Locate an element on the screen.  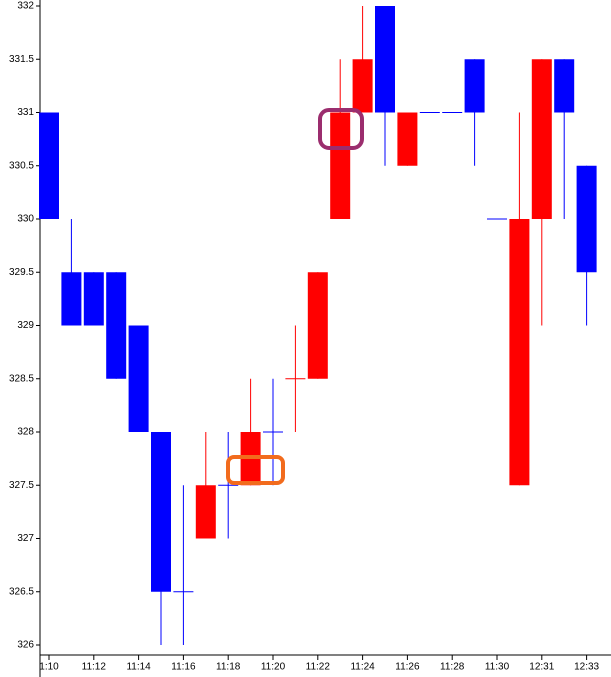
x-tick-label: 11:30 is located at coordinates (497, 667).